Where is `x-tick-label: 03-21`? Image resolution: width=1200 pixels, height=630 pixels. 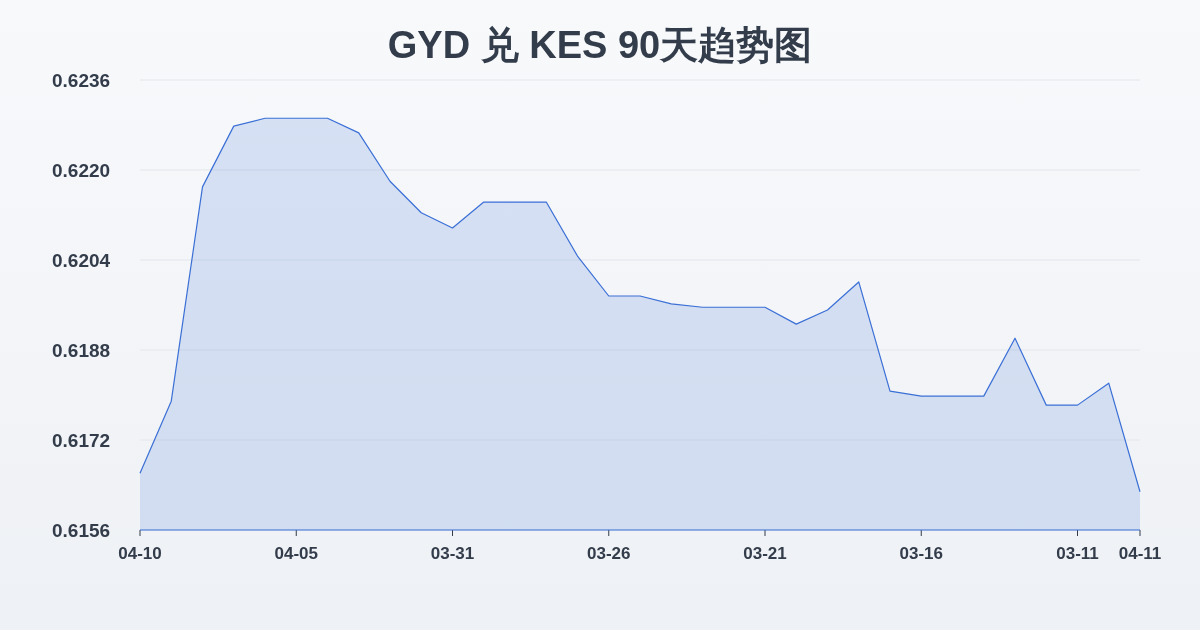 x-tick-label: 03-21 is located at coordinates (765, 553).